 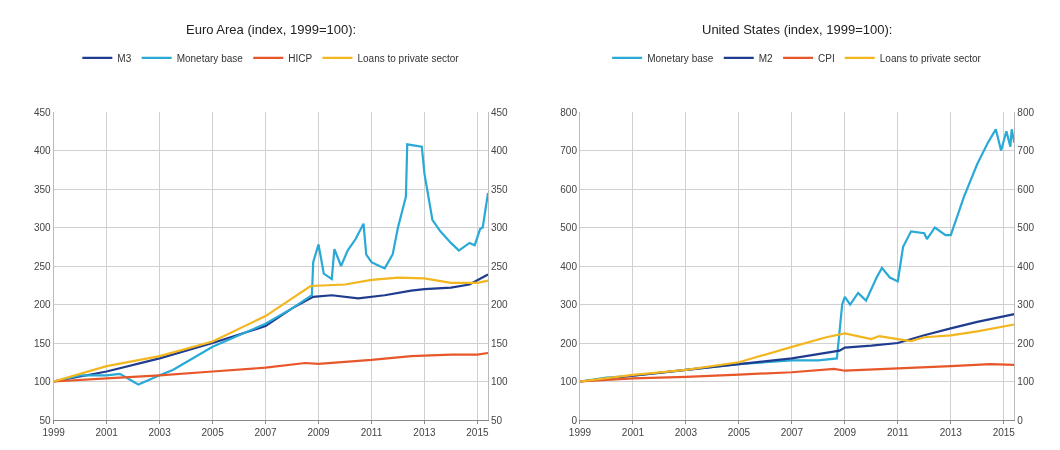 I want to click on y2-tick-label: 600, so click(x=1026, y=189).